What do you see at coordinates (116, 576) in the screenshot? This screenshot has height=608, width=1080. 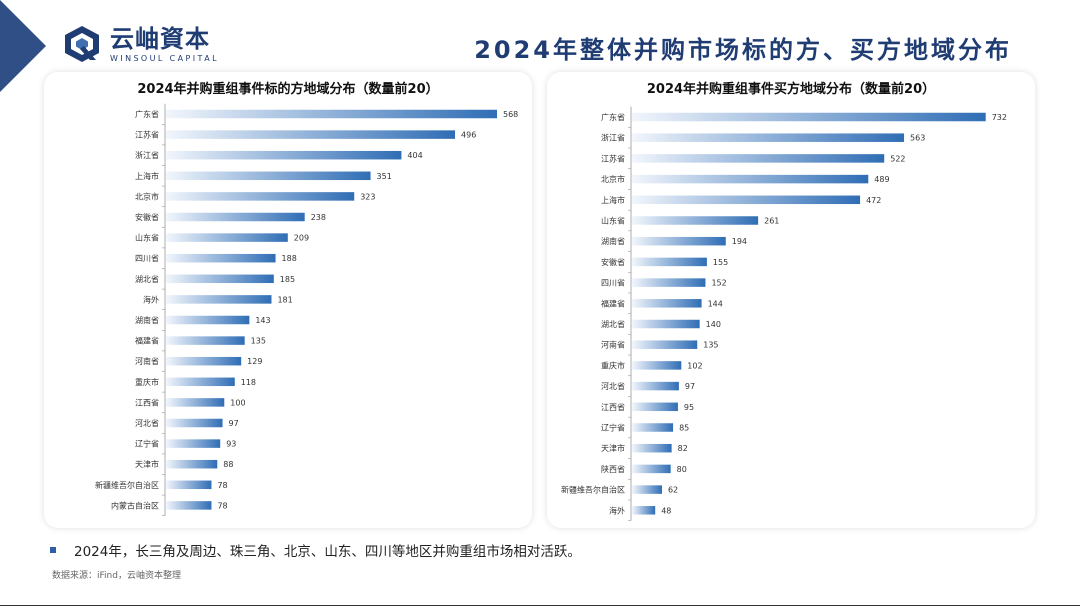 I see `data-source-note: 数据来源：iFind，云岫资本整理` at bounding box center [116, 576].